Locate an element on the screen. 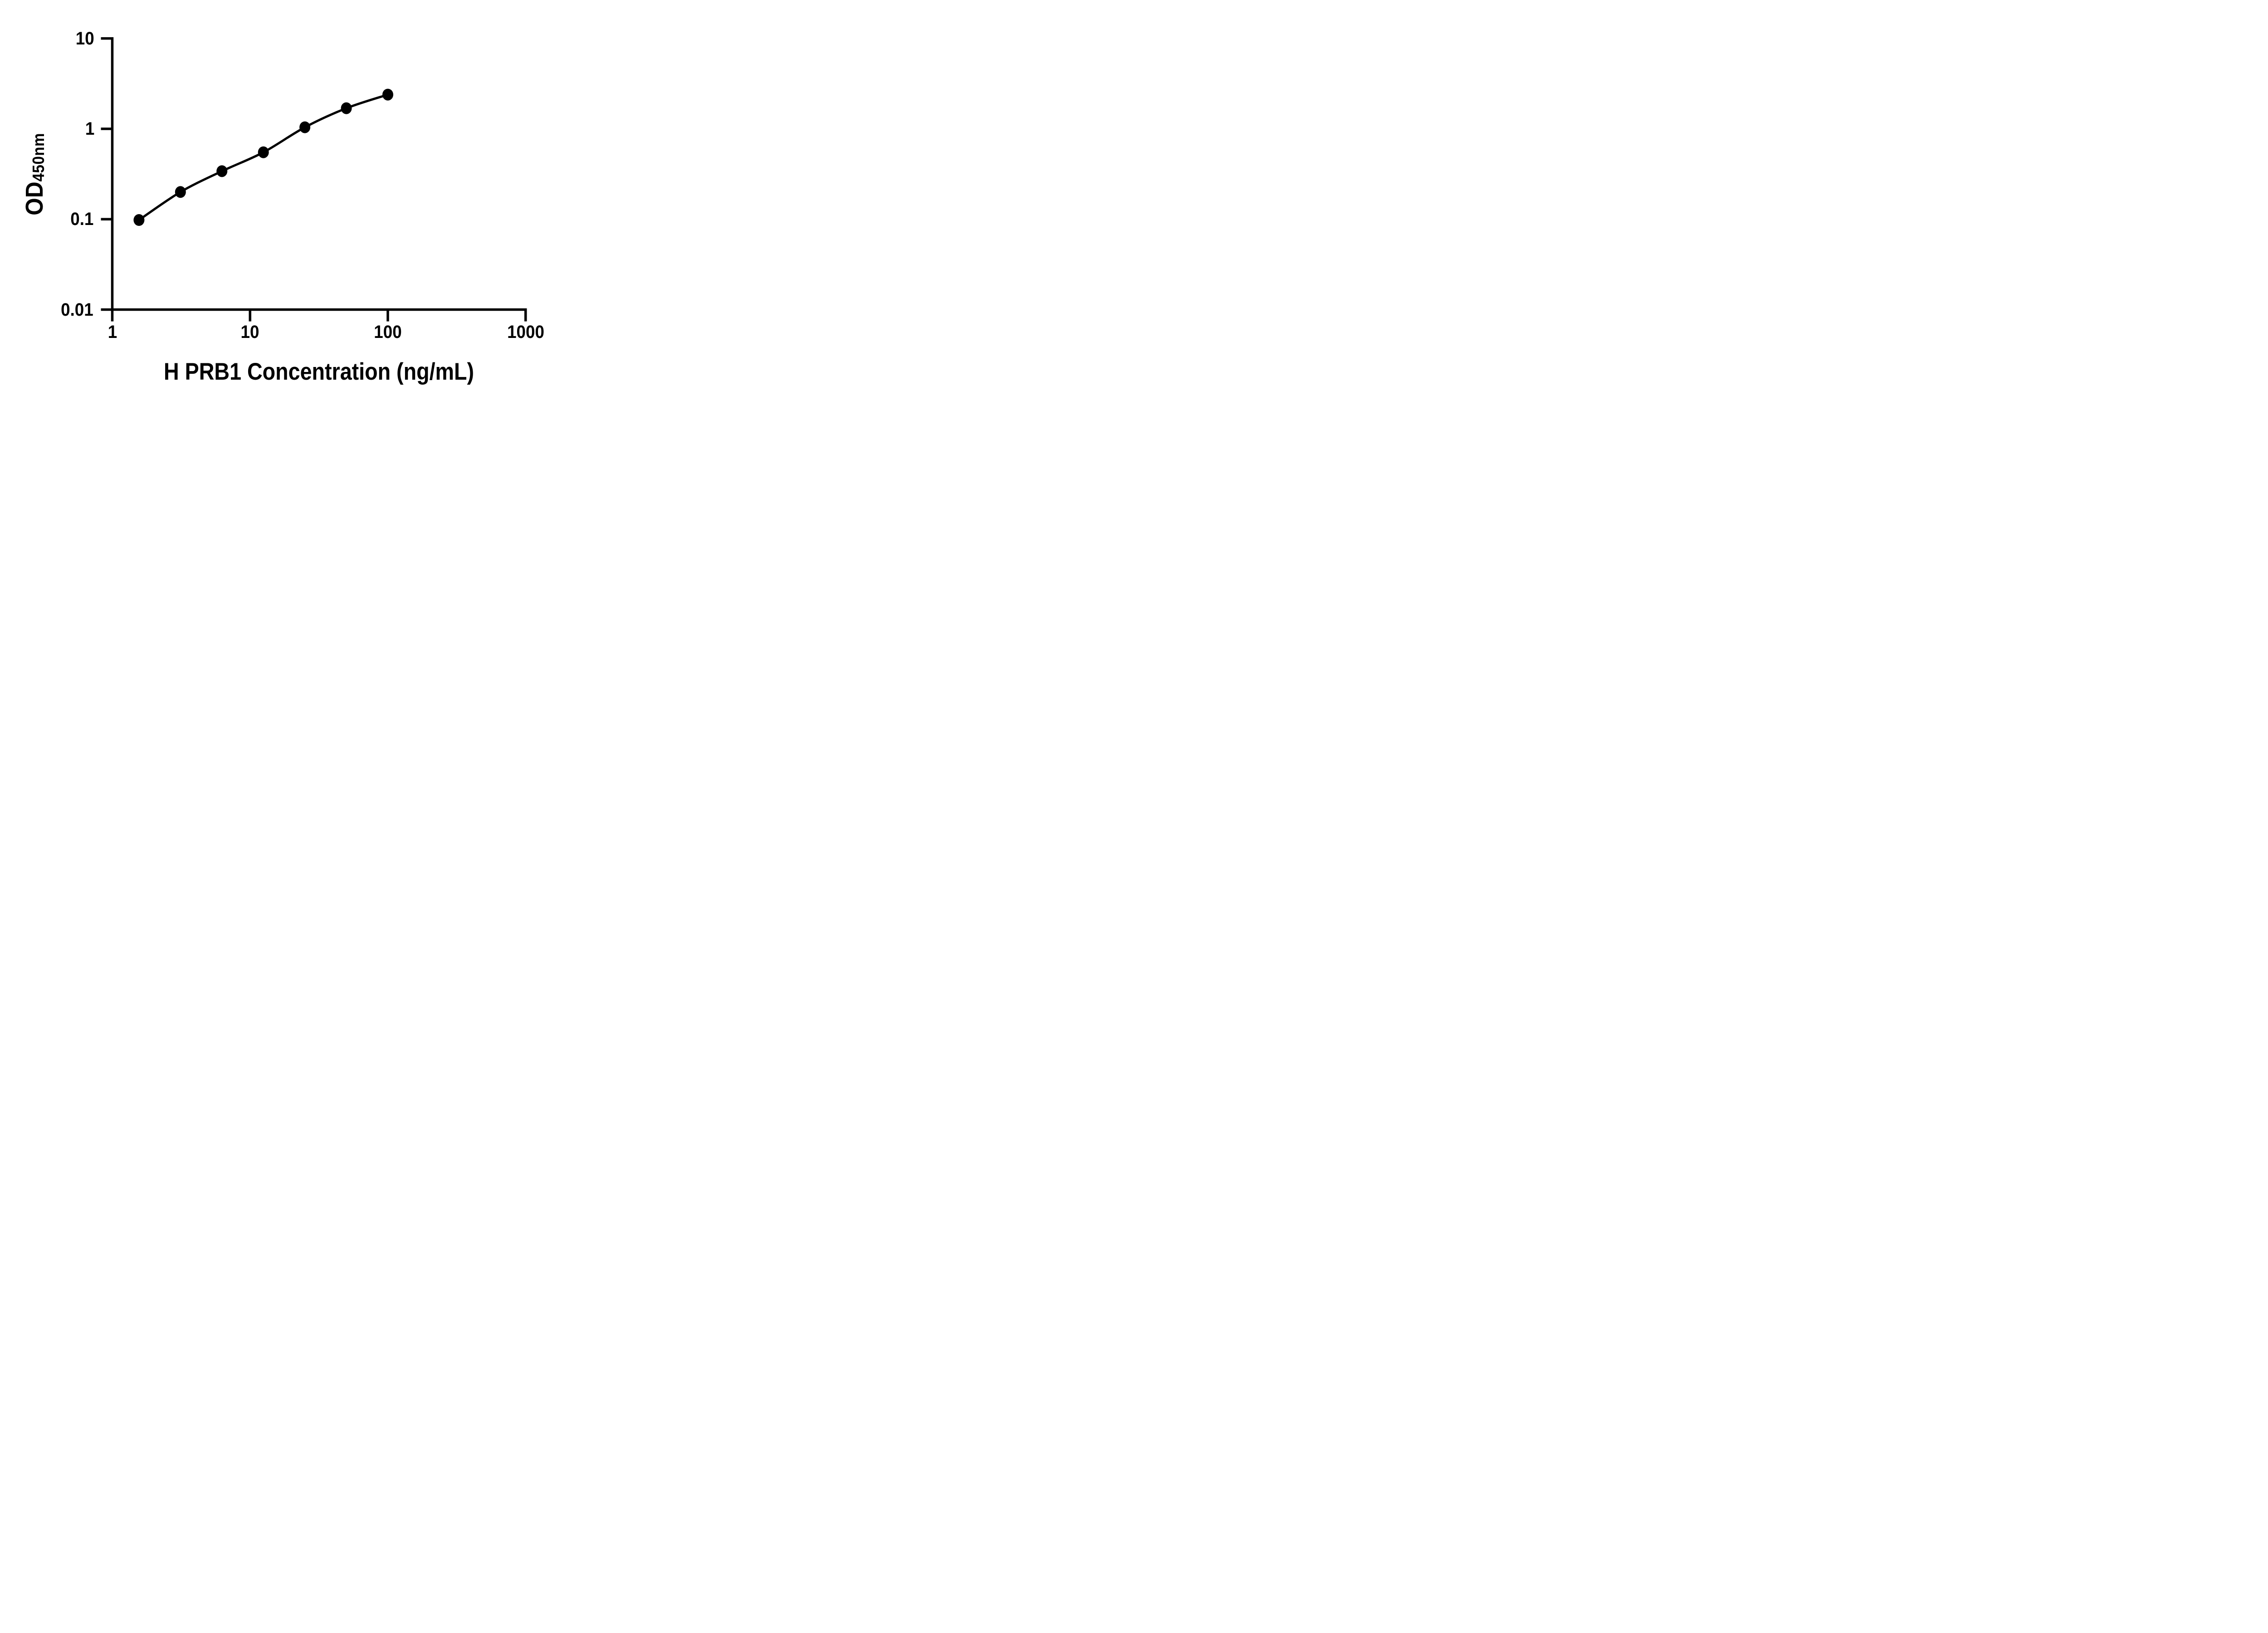 The height and width of the screenshot is (1633, 2268). y-tick-label-1: 1 is located at coordinates (90, 129).